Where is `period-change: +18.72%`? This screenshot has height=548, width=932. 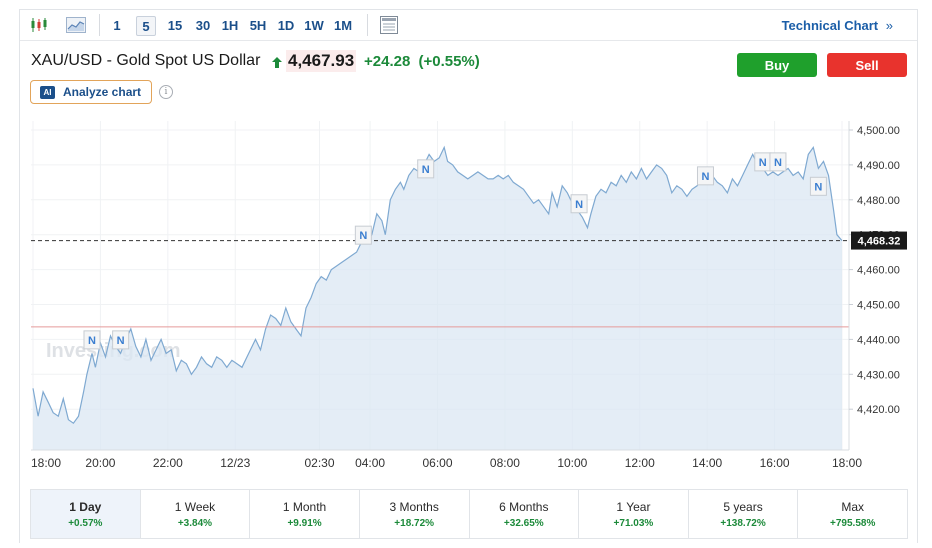 period-change: +18.72% is located at coordinates (414, 523).